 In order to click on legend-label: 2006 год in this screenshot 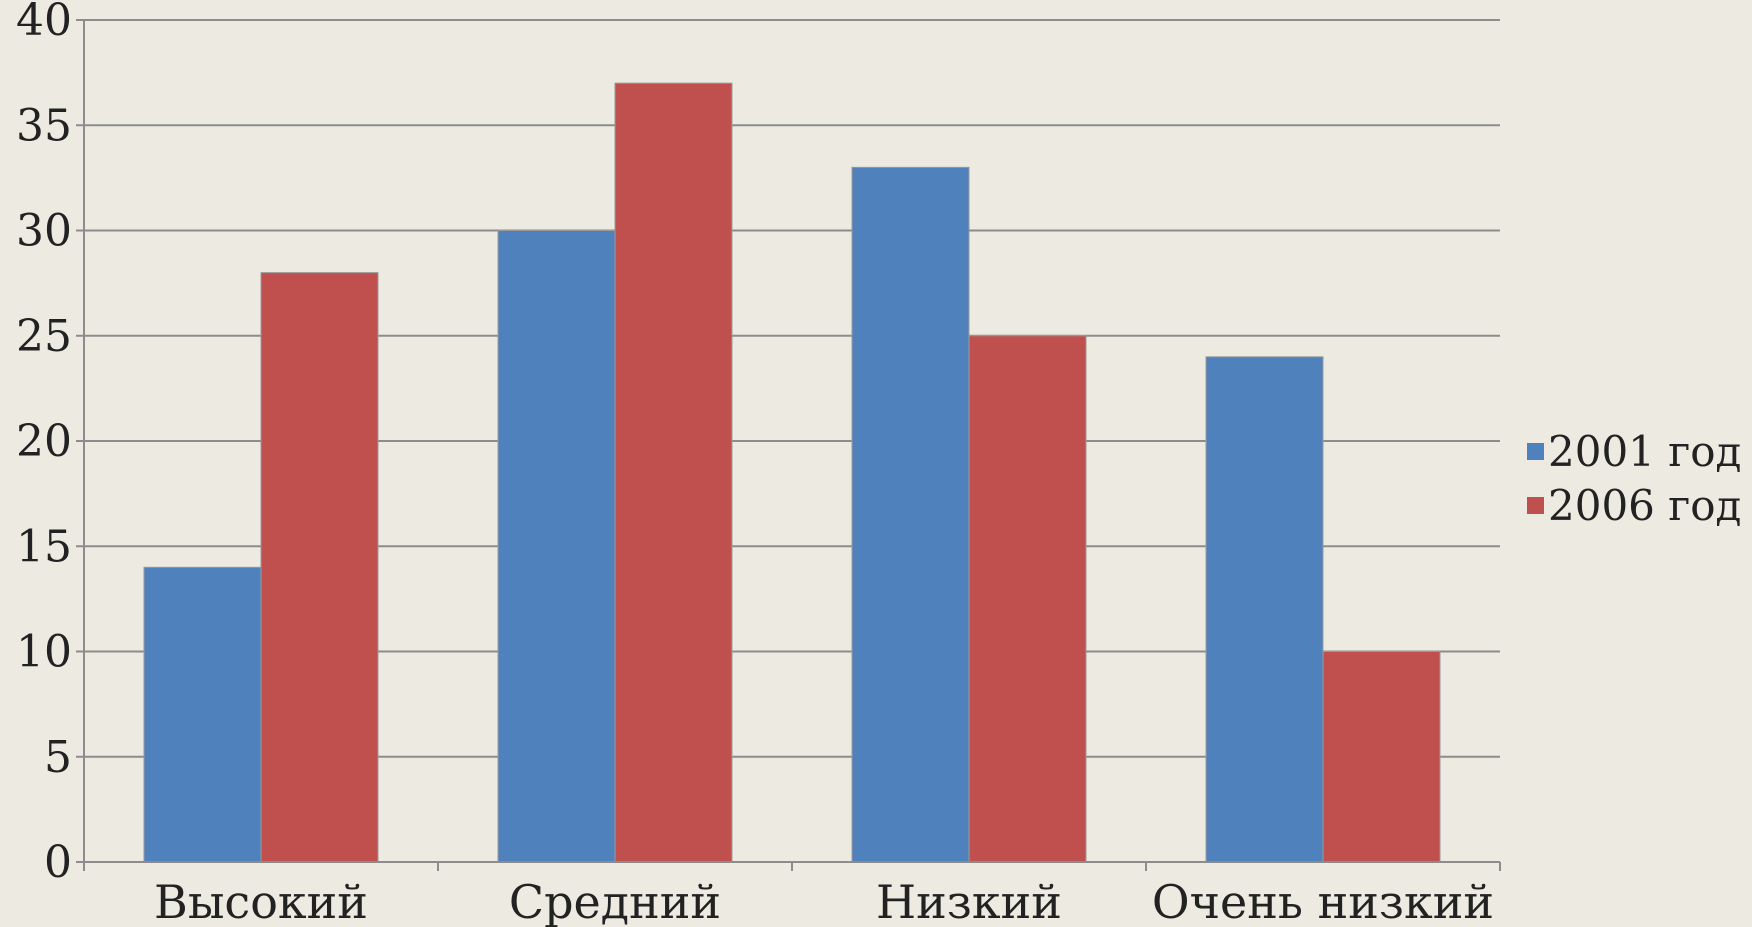, I will do `click(1645, 505)`.